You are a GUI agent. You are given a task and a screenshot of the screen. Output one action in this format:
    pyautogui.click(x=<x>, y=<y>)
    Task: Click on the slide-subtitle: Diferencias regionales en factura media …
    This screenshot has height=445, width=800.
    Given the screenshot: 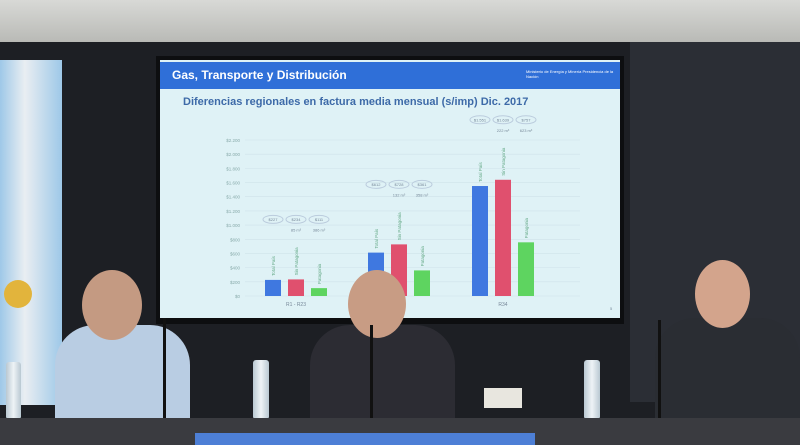 What is the action you would take?
    pyautogui.click(x=356, y=102)
    